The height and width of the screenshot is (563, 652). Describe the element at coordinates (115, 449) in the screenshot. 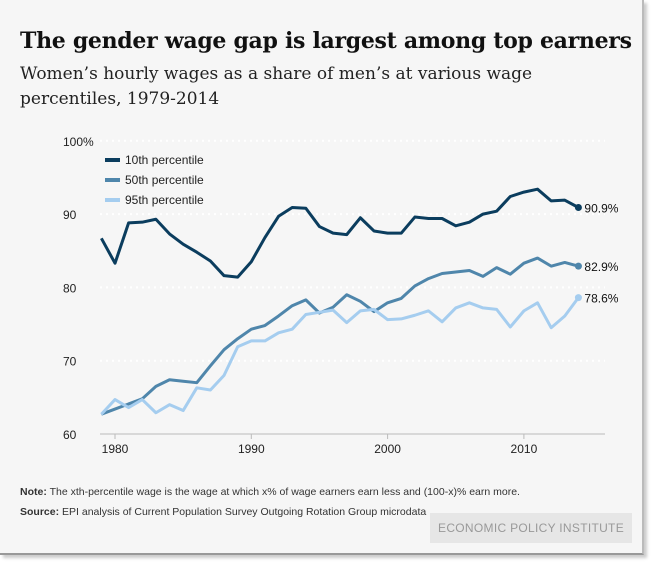

I see `x-tick-label: 1980` at that location.